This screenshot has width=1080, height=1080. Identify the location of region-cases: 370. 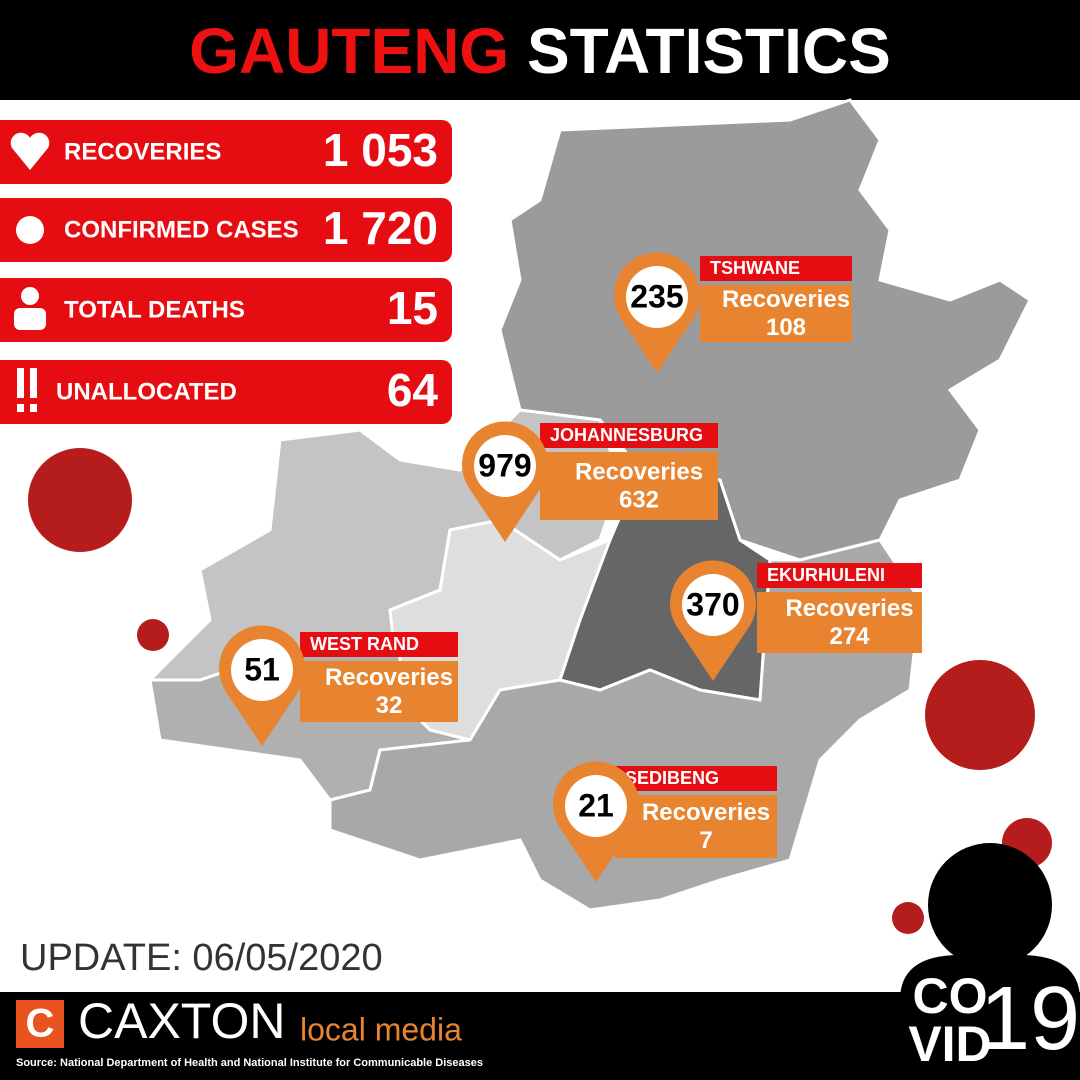
(712, 604).